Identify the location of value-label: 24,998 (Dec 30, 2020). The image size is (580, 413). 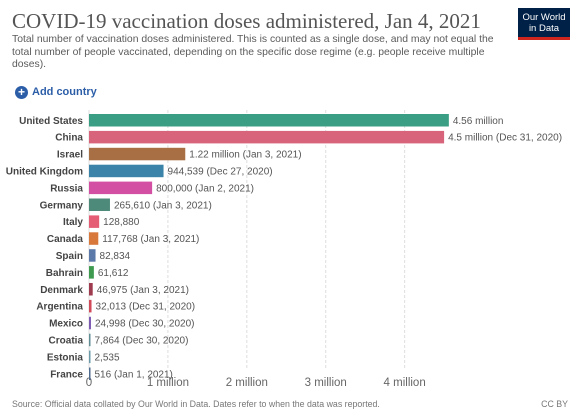
(145, 324).